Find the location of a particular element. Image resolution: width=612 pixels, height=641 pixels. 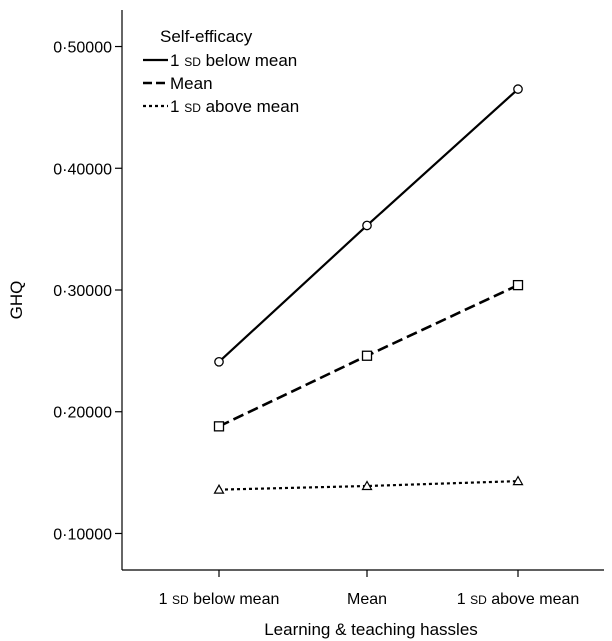

series-line is located at coordinates (368, 485).